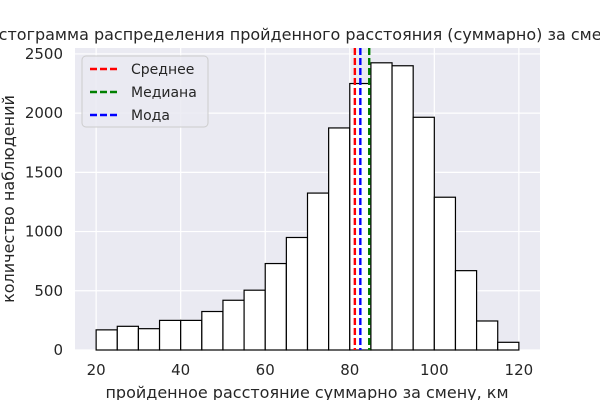 This screenshot has height=404, width=600. What do you see at coordinates (180, 370) in the screenshot?
I see `x-tick-label-1: 40` at bounding box center [180, 370].